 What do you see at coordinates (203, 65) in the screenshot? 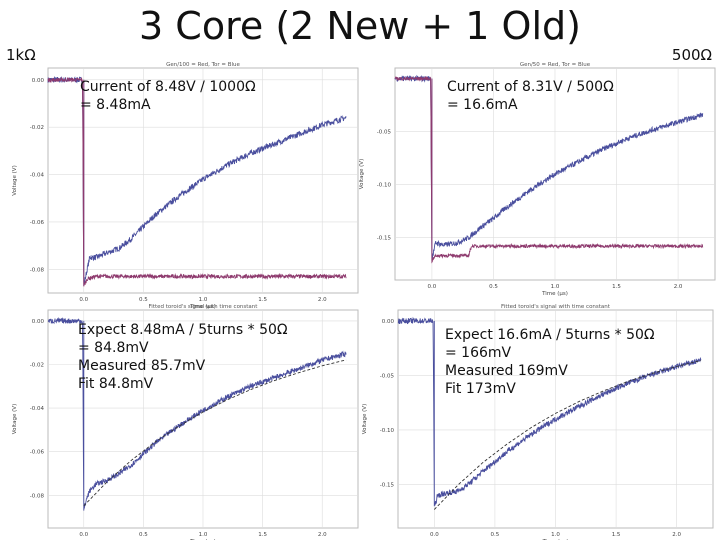
I see `chart-title: Gen/100 = Red, Tor = Blue` at bounding box center [203, 65].